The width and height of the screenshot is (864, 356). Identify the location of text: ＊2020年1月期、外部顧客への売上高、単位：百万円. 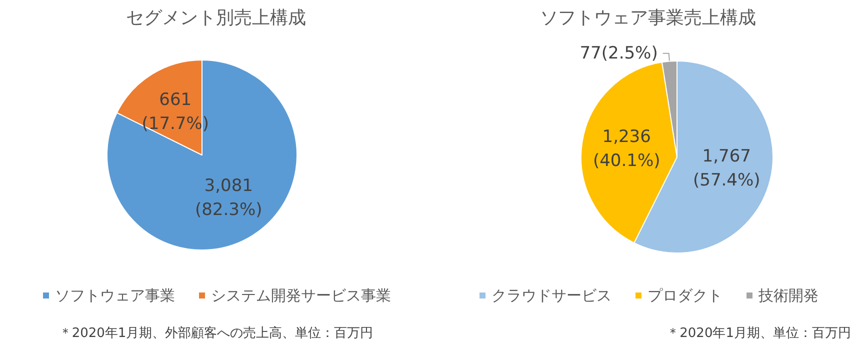
(216, 333).